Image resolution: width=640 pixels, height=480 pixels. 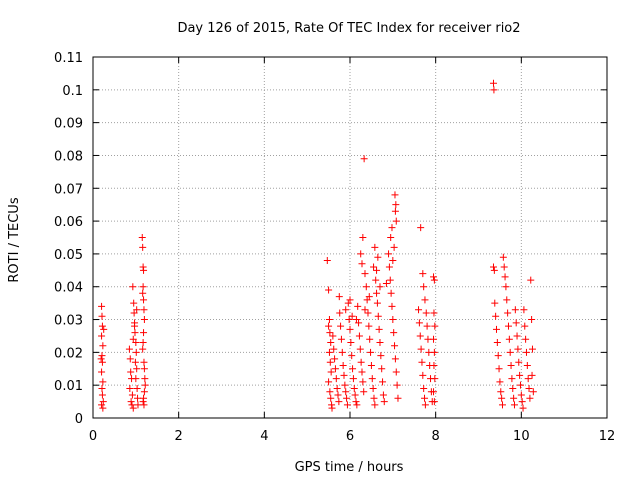 I want to click on y-tick-label: 0, so click(x=79, y=419).